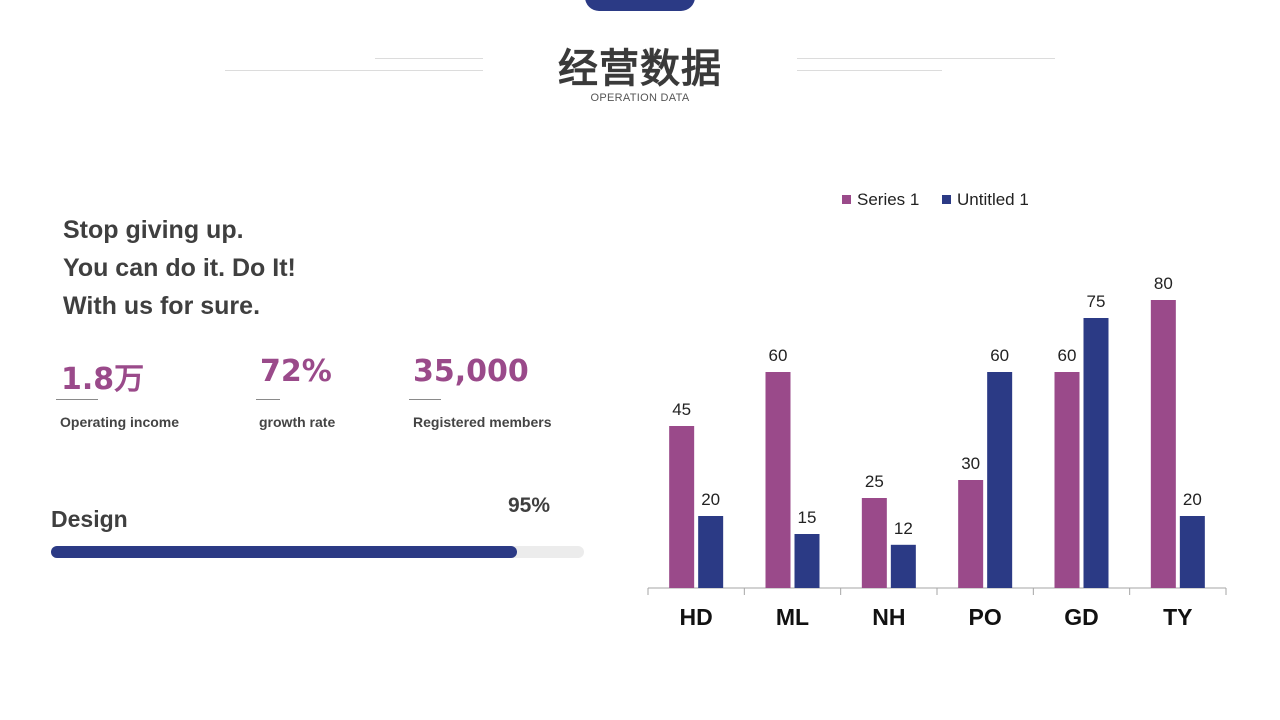  What do you see at coordinates (985, 617) in the screenshot?
I see `x-tick-label-po: PO` at bounding box center [985, 617].